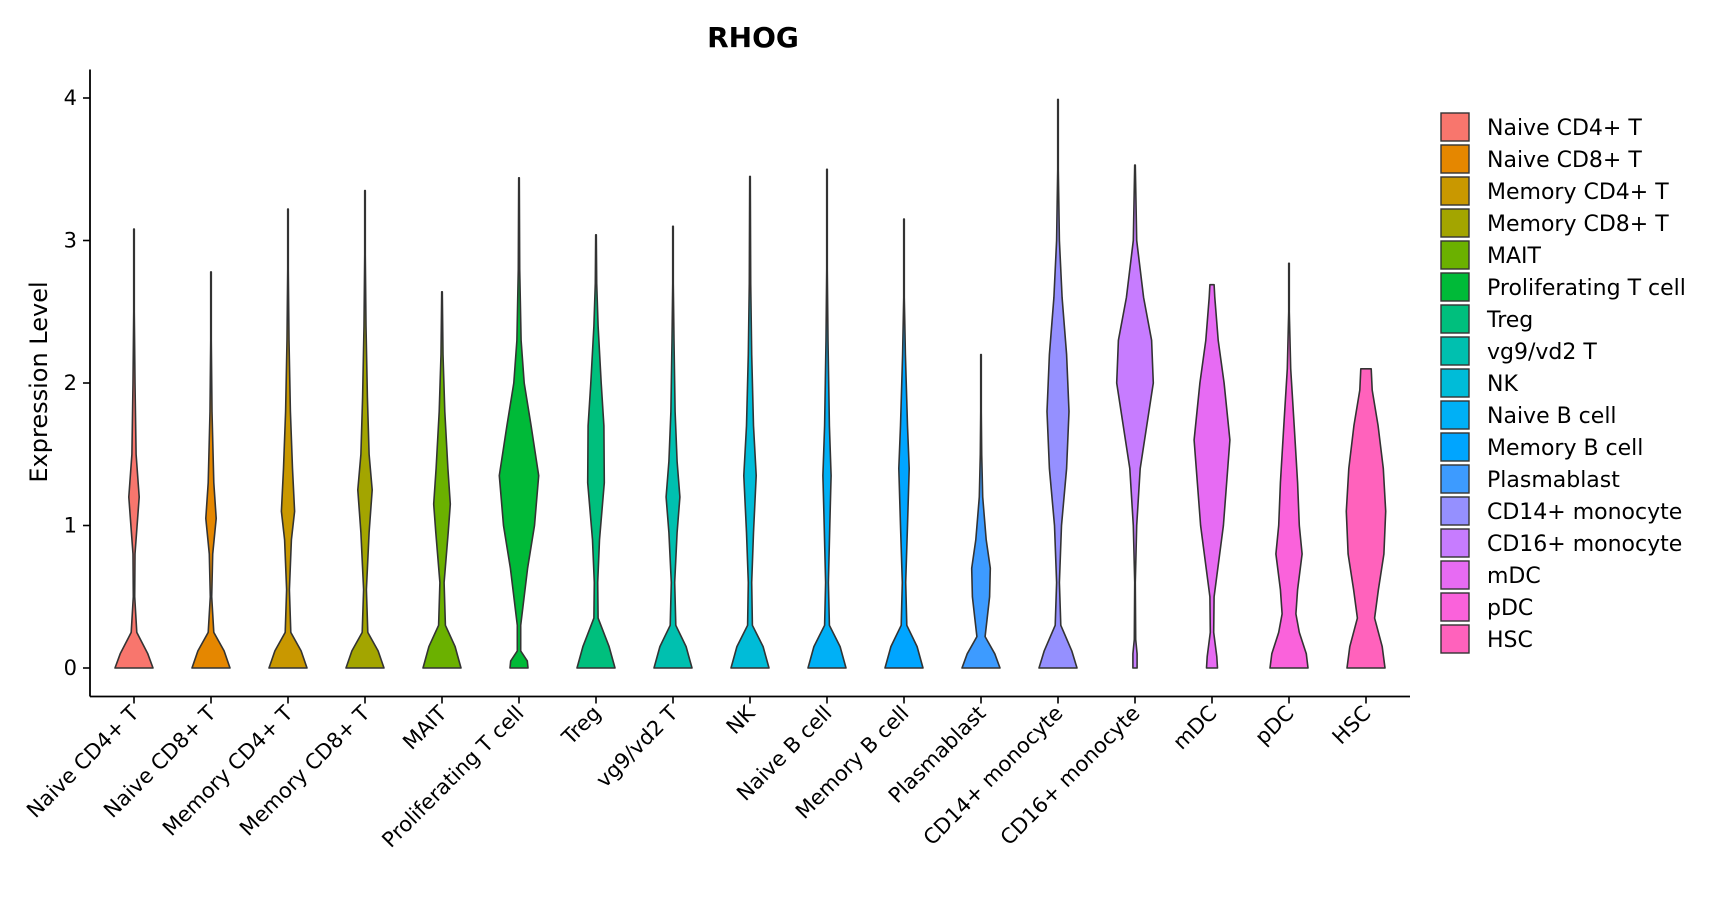 The width and height of the screenshot is (1717, 900). Describe the element at coordinates (581, 725) in the screenshot. I see `x-tick-label: Treg` at that location.